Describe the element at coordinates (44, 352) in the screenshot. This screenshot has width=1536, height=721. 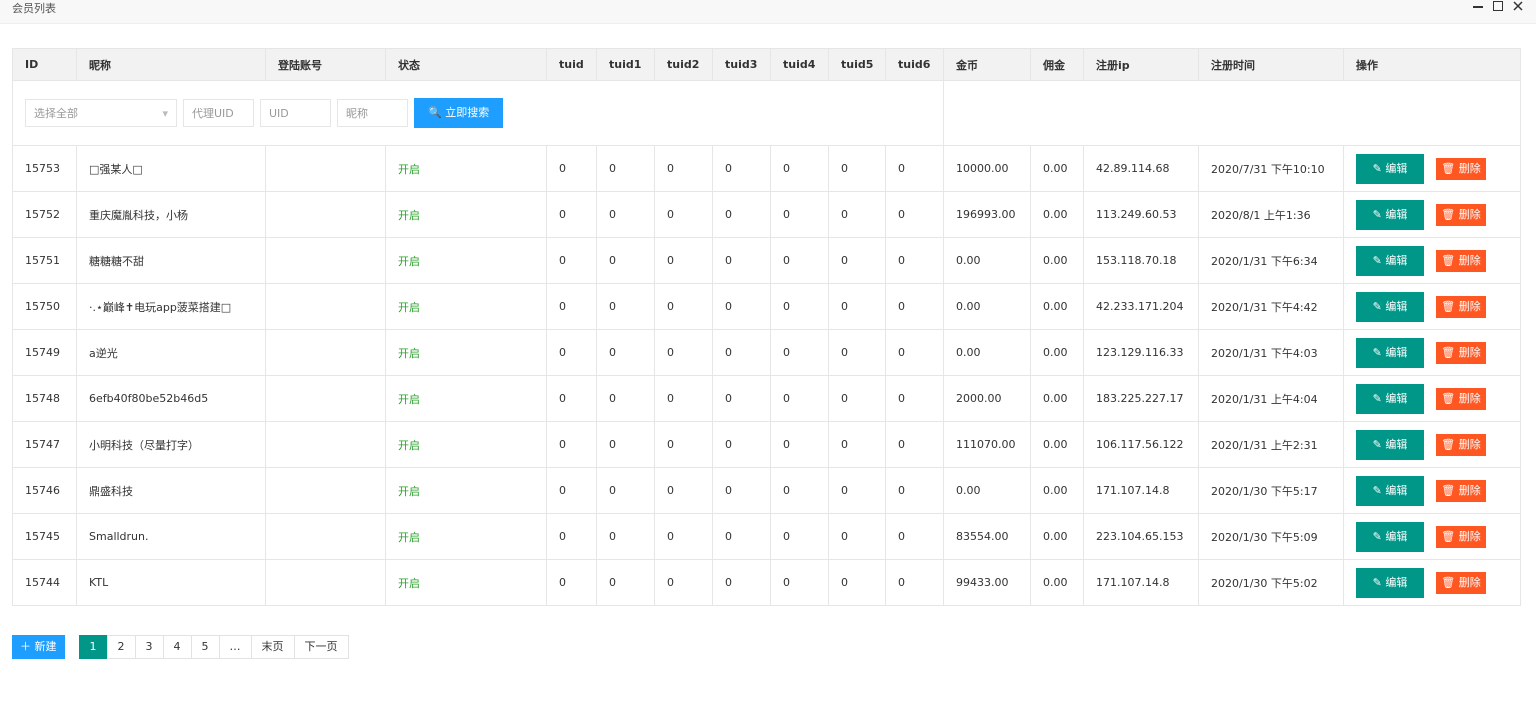
I see `id-cell: 15749` at that location.